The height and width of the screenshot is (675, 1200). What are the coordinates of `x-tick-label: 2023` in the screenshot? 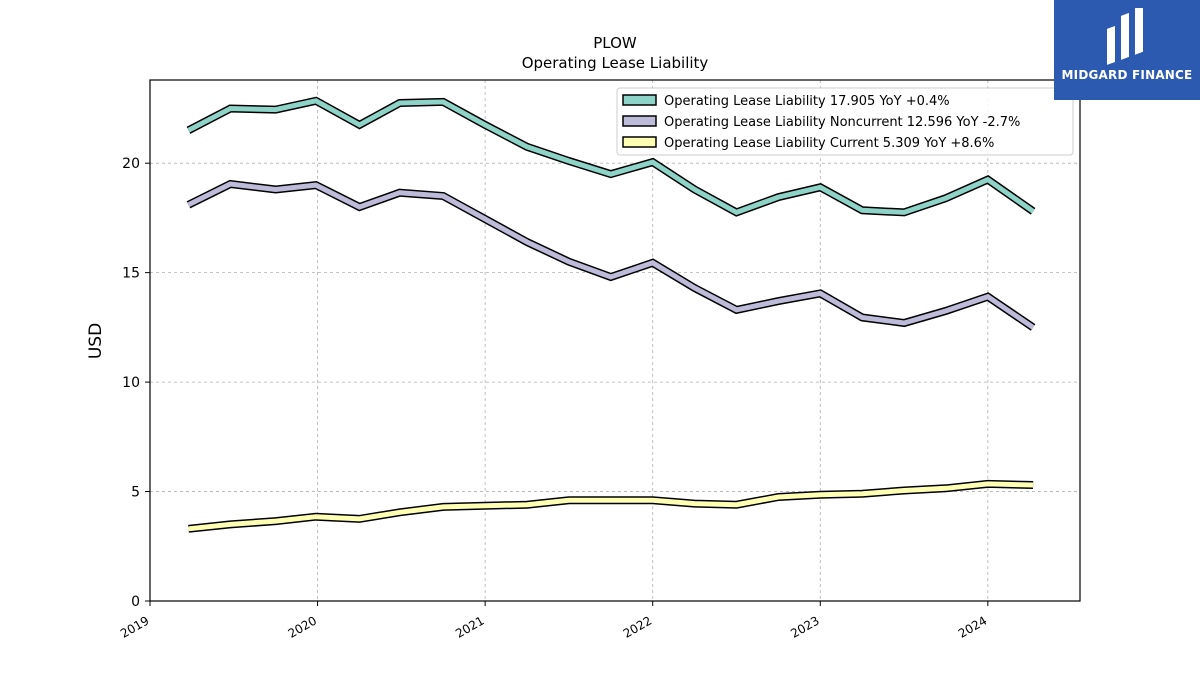 It's located at (804, 626).